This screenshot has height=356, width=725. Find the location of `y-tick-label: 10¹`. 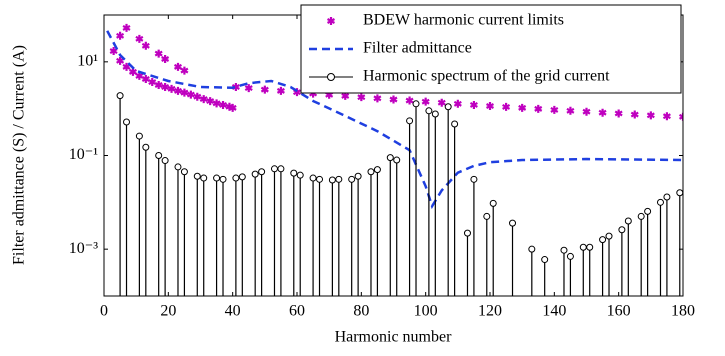

y-tick-label: 10¹ is located at coordinates (87, 61).